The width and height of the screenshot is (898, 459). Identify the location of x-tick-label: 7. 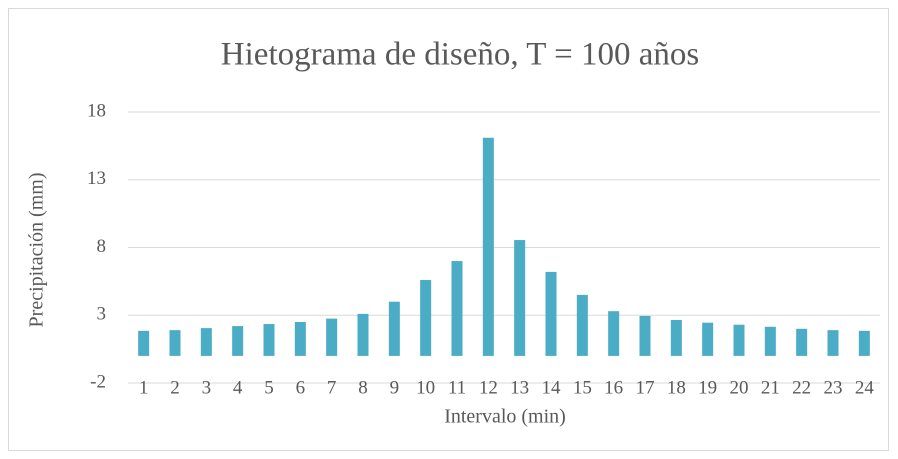
(332, 387).